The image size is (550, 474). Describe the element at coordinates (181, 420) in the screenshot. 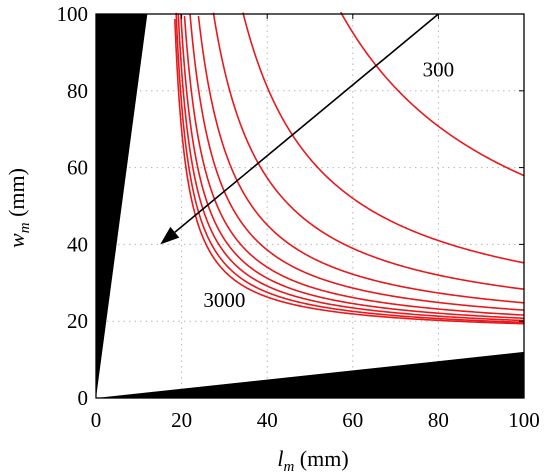

I see `x-tick-label: 20` at that location.